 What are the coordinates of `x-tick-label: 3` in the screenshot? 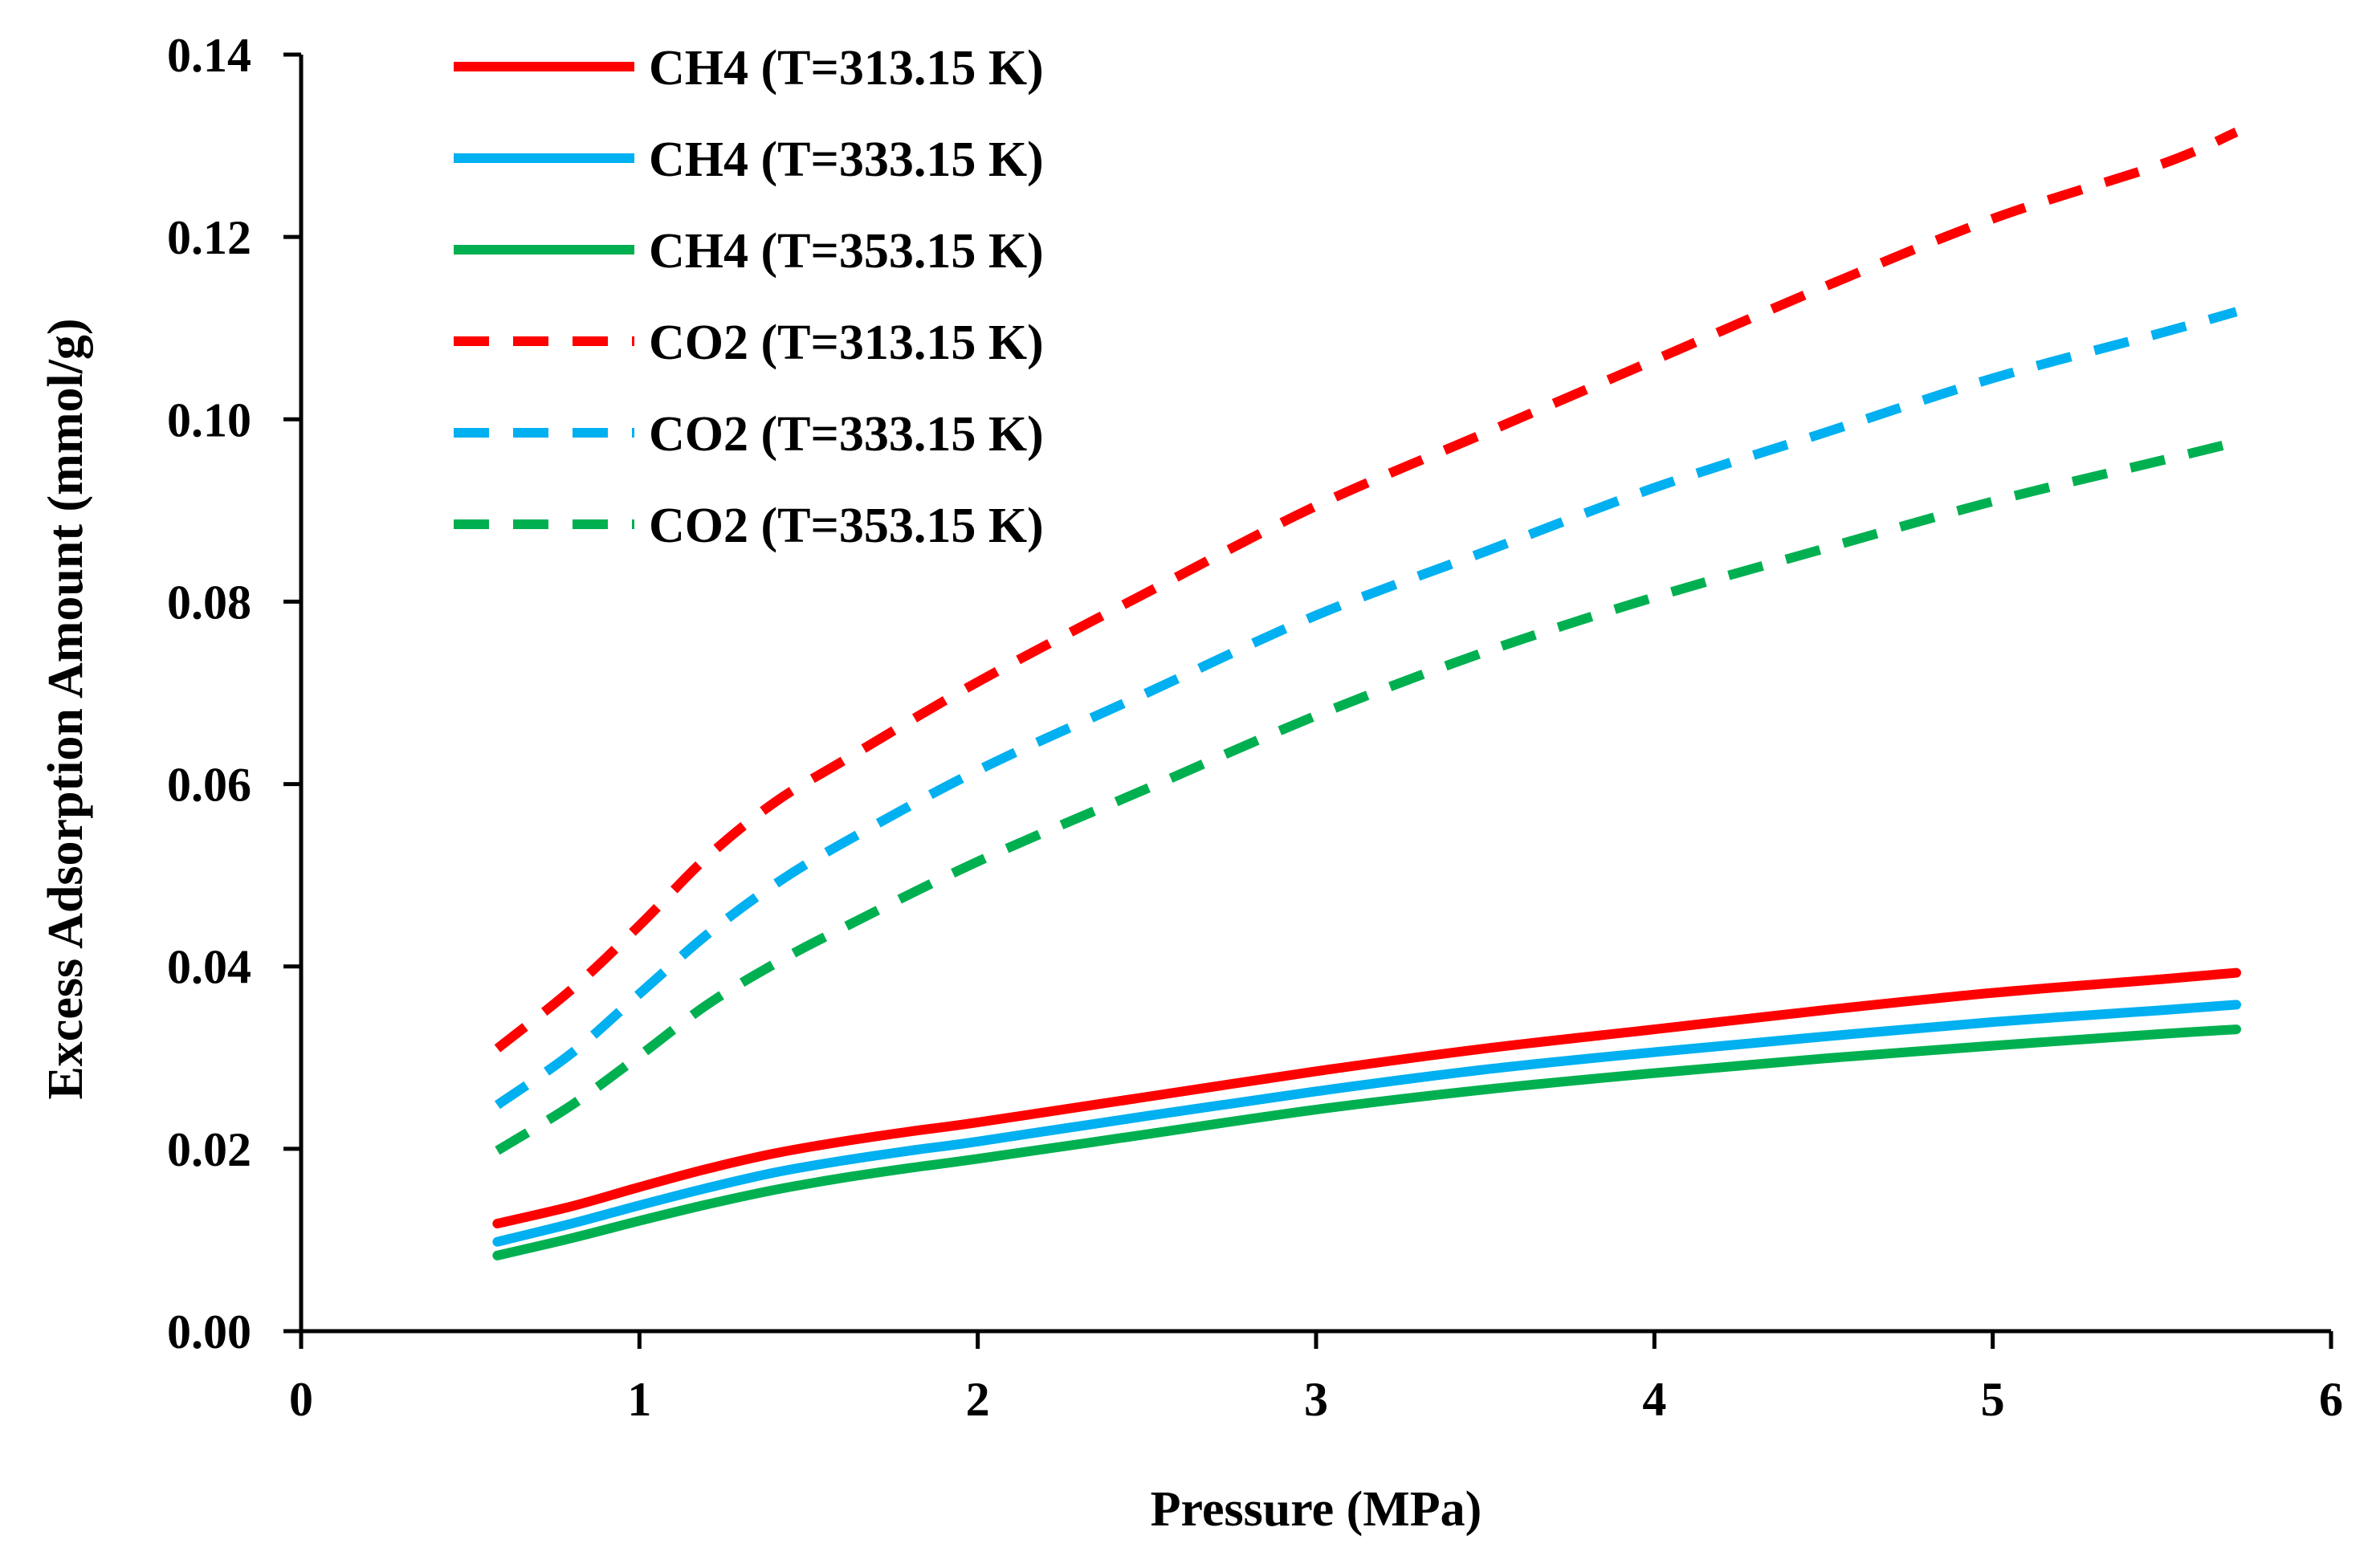 It's located at (1316, 1399).